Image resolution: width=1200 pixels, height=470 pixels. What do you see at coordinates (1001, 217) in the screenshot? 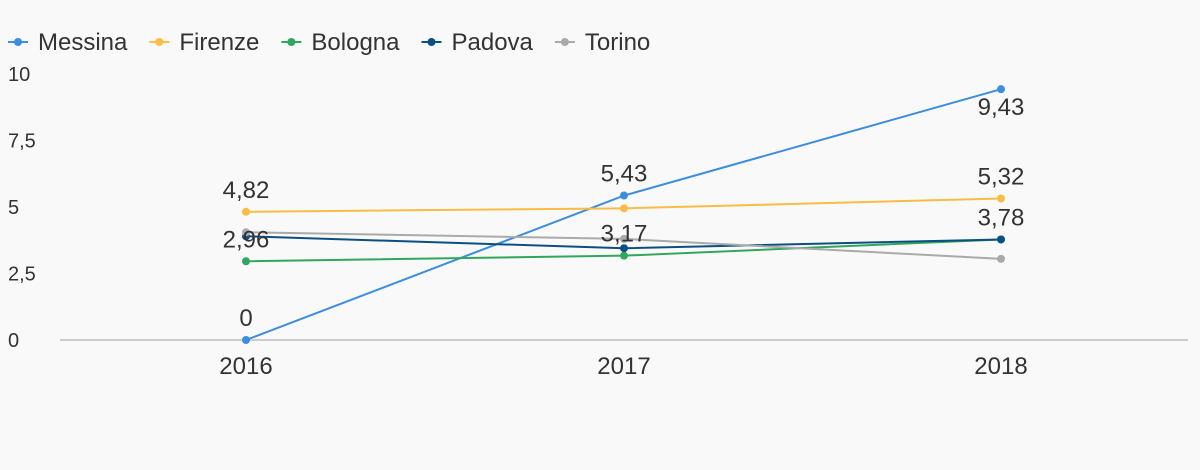
I see `data-label: 3,78` at bounding box center [1001, 217].